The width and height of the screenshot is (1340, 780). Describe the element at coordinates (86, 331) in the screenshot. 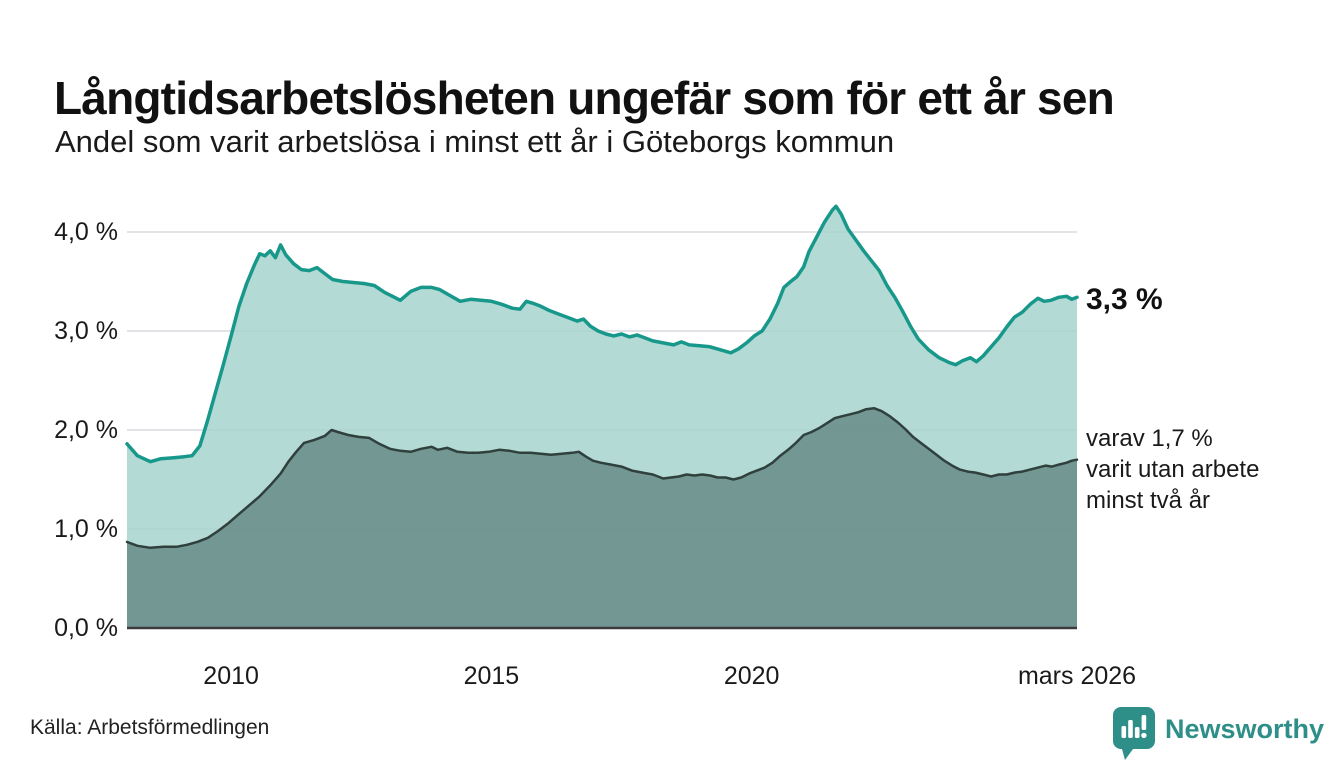

I see `y-axis-tick-label: 3,0 %` at that location.